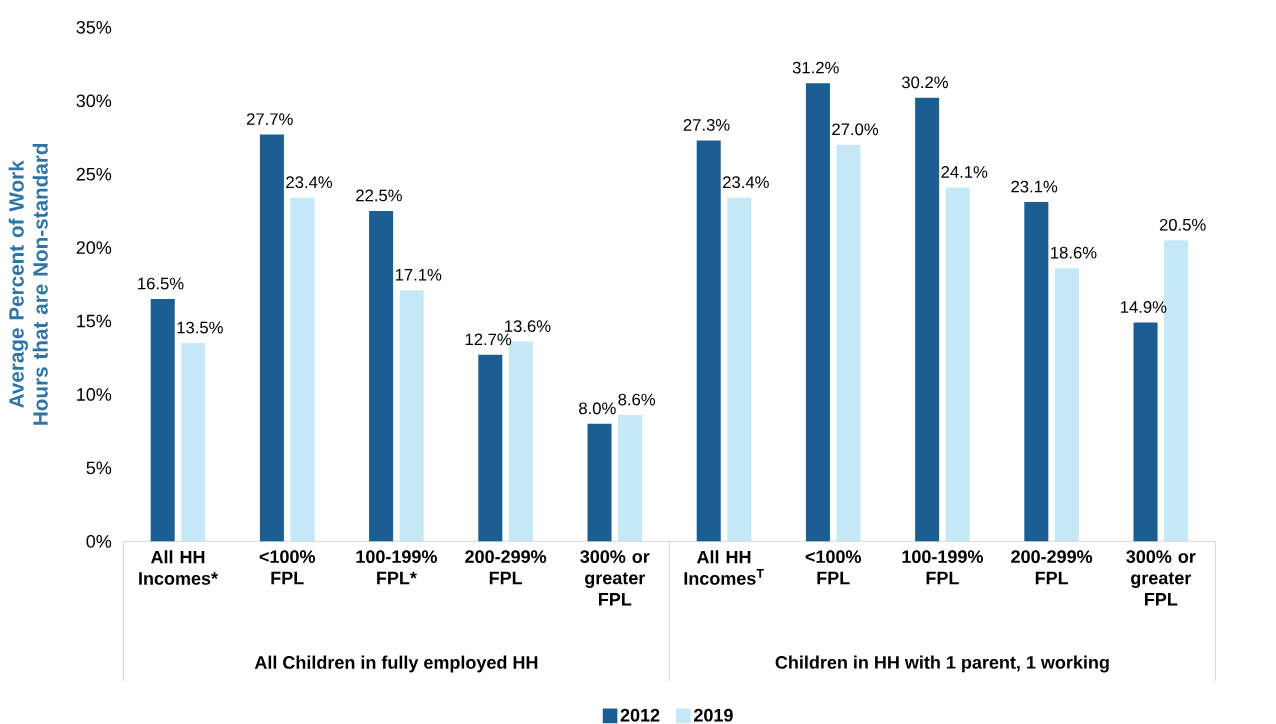 This screenshot has height=724, width=1276. I want to click on y-tick-label: 30%, so click(94, 101).